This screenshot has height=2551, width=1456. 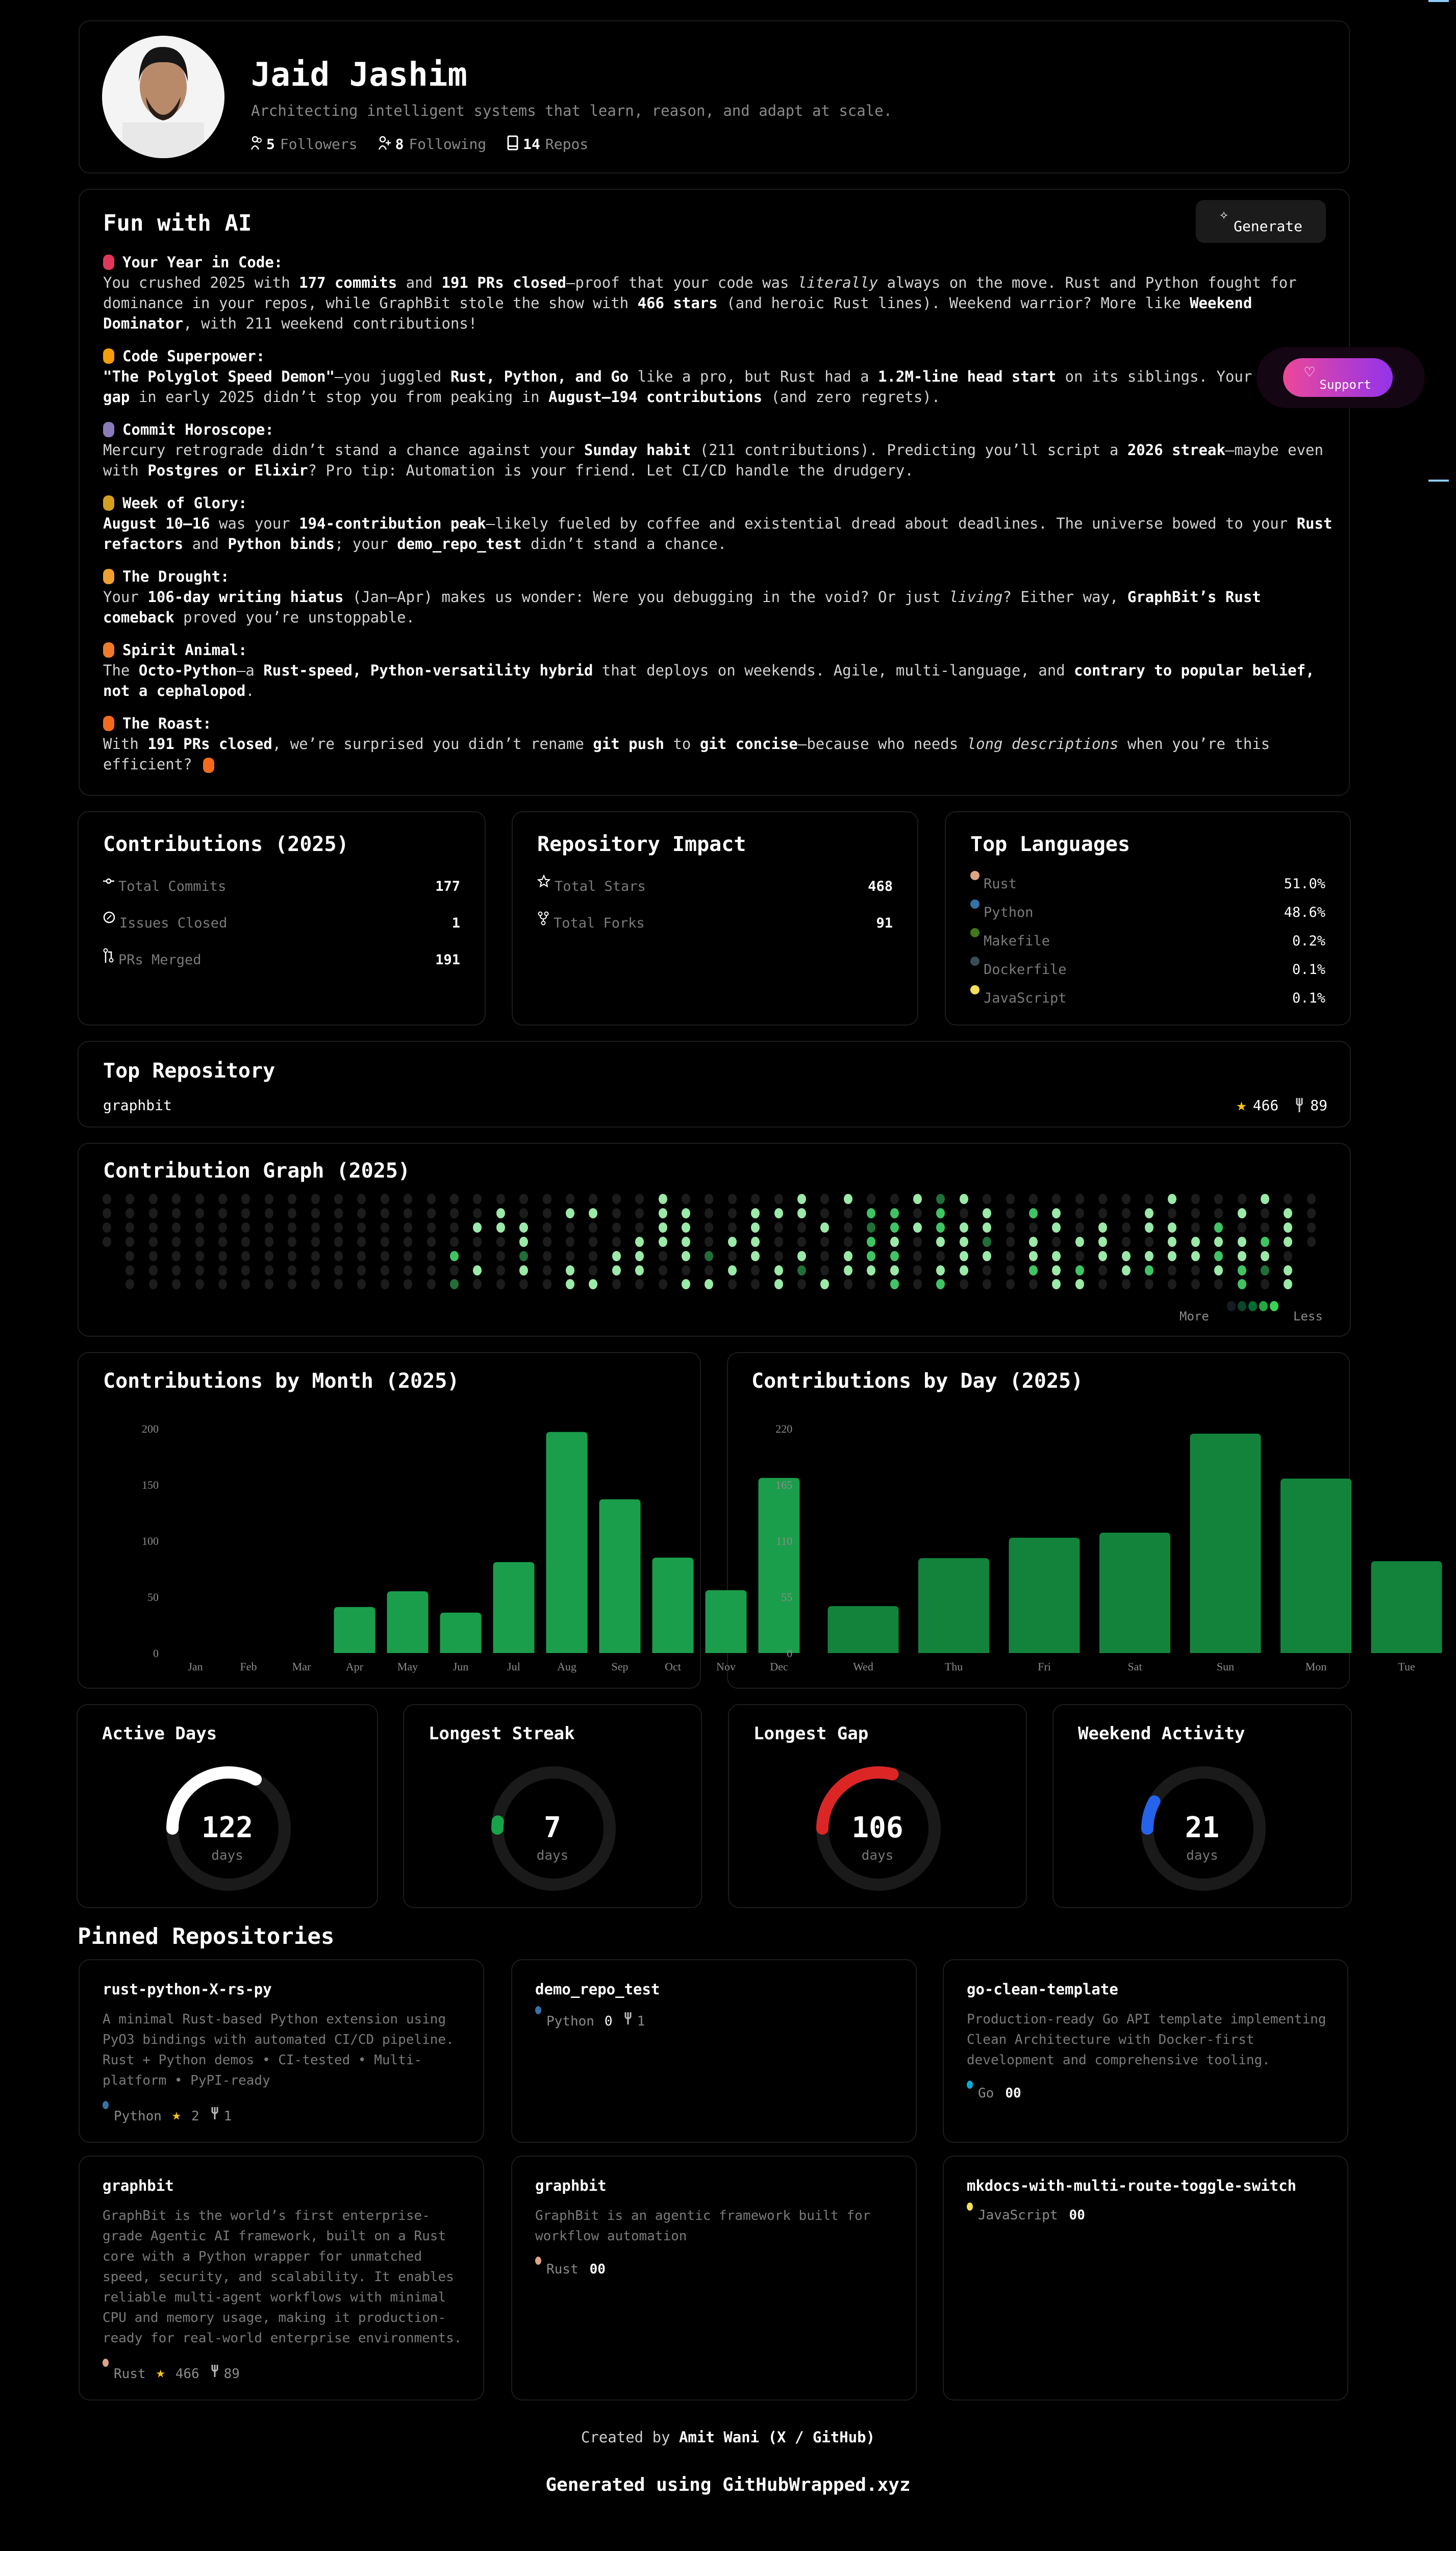 I want to click on repo-name: rust-python-X-rs-py, so click(x=187, y=1989).